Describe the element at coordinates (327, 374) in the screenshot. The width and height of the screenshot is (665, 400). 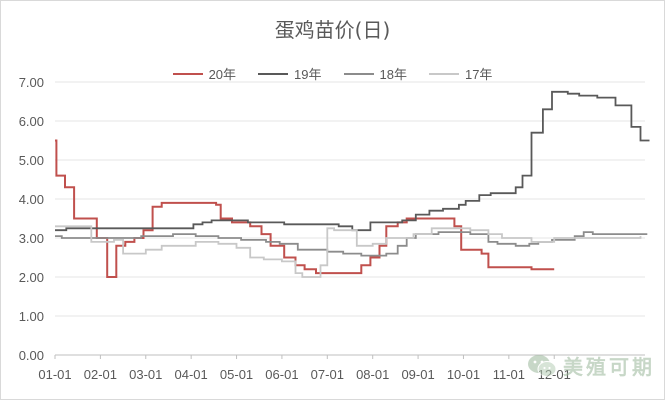
I see `x-tick-label: 07-01` at that location.